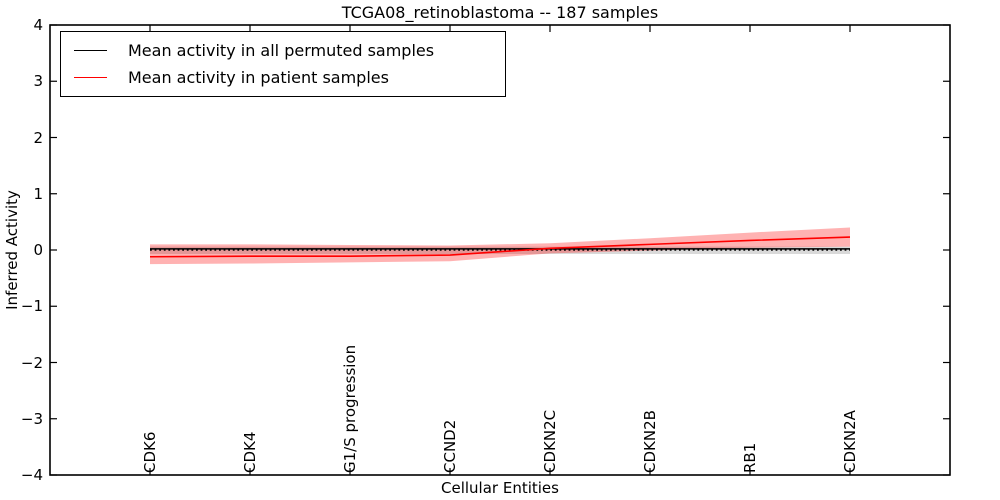 This screenshot has height=500, width=1000. What do you see at coordinates (31, 362) in the screenshot?
I see `y-tick-label: −2` at bounding box center [31, 362].